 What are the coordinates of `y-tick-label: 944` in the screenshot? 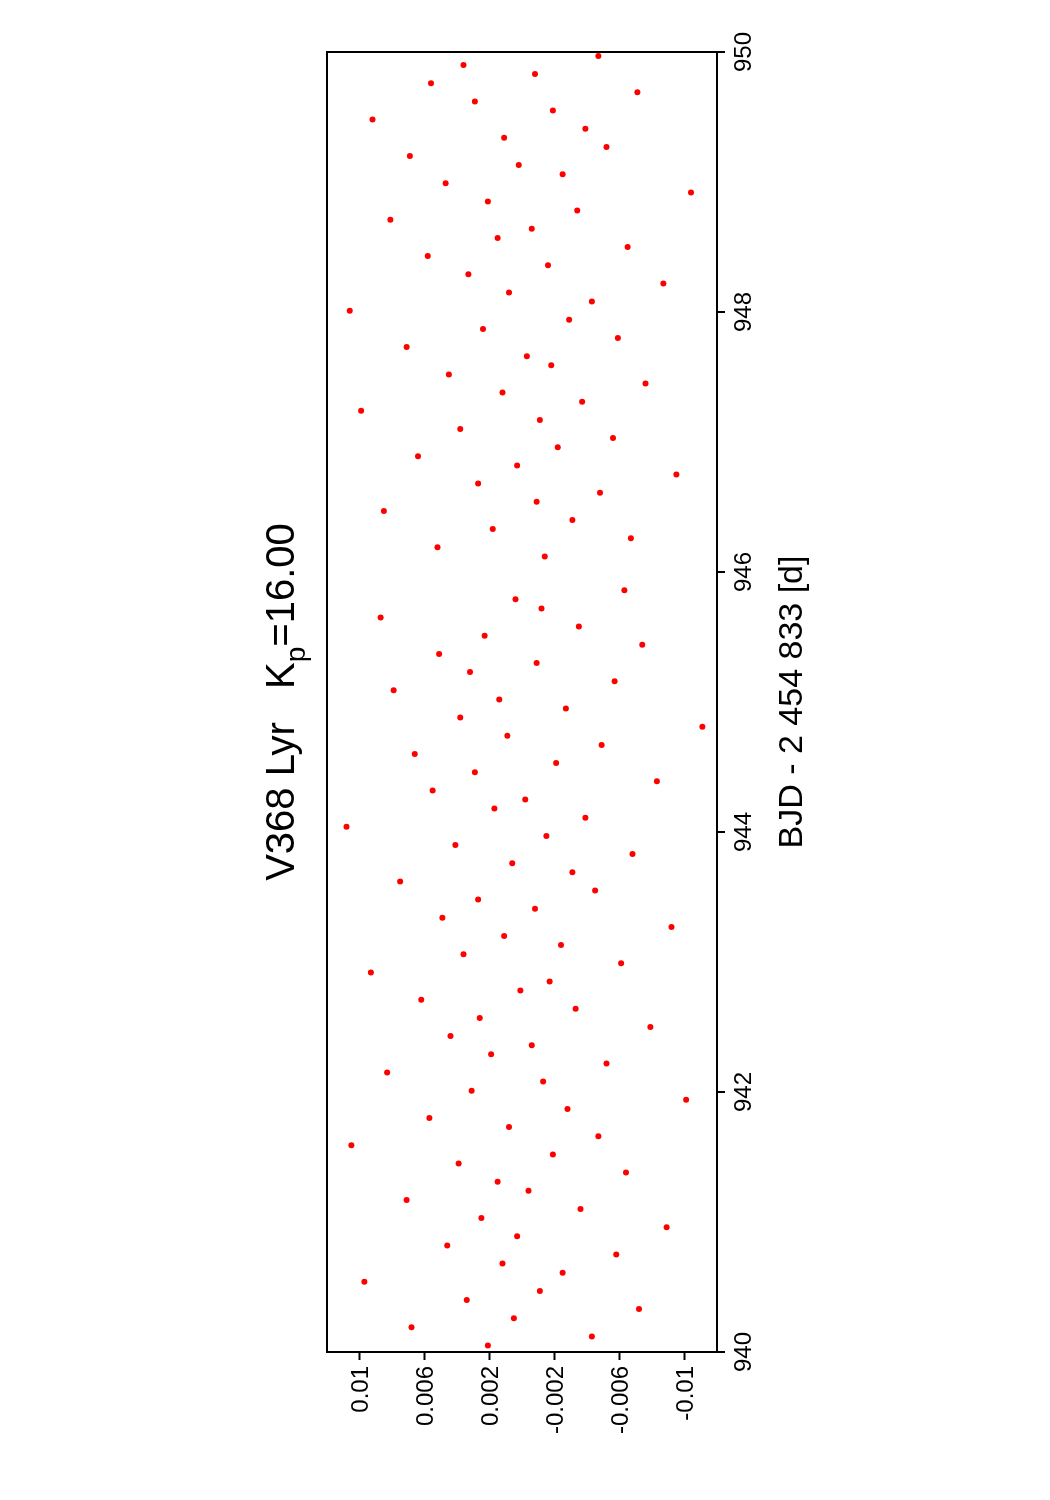 It's located at (742, 832).